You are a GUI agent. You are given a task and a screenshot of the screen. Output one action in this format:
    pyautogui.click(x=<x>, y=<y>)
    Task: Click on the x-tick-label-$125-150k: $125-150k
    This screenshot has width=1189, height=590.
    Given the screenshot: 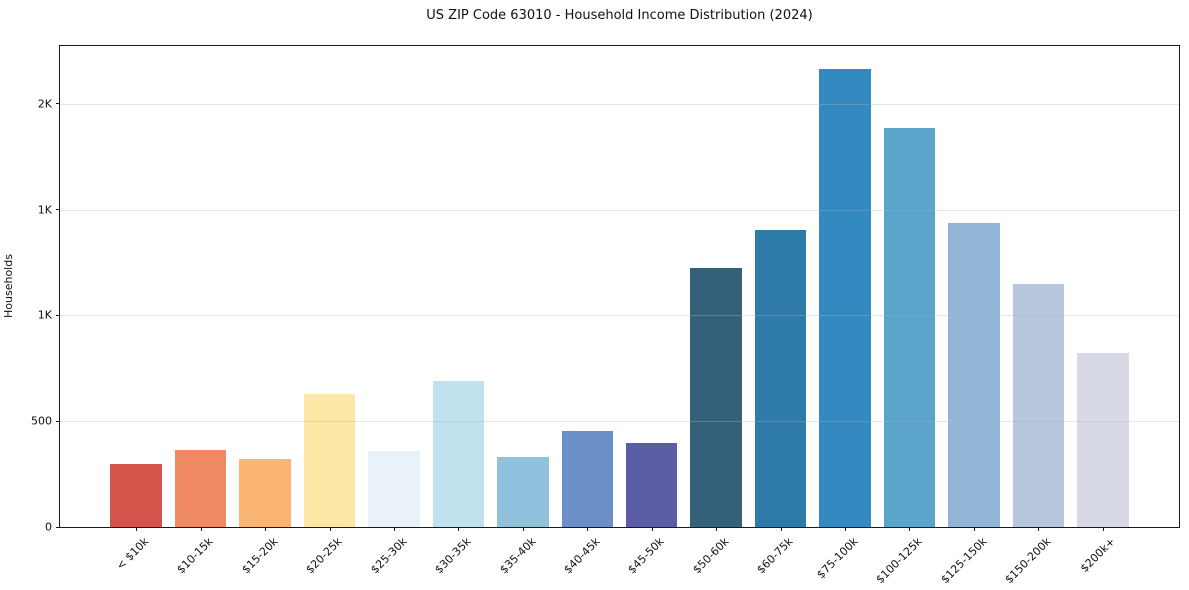 What is the action you would take?
    pyautogui.click(x=963, y=561)
    